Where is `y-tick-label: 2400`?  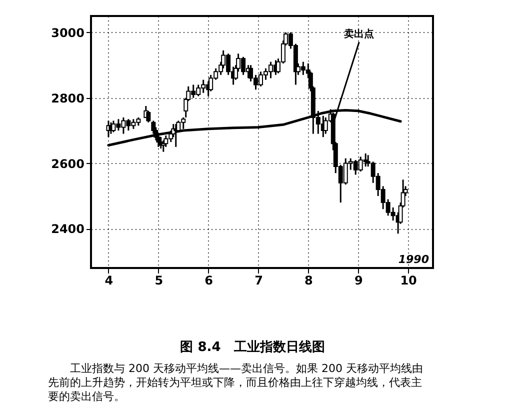
y-tick-label: 2400 is located at coordinates (67, 229).